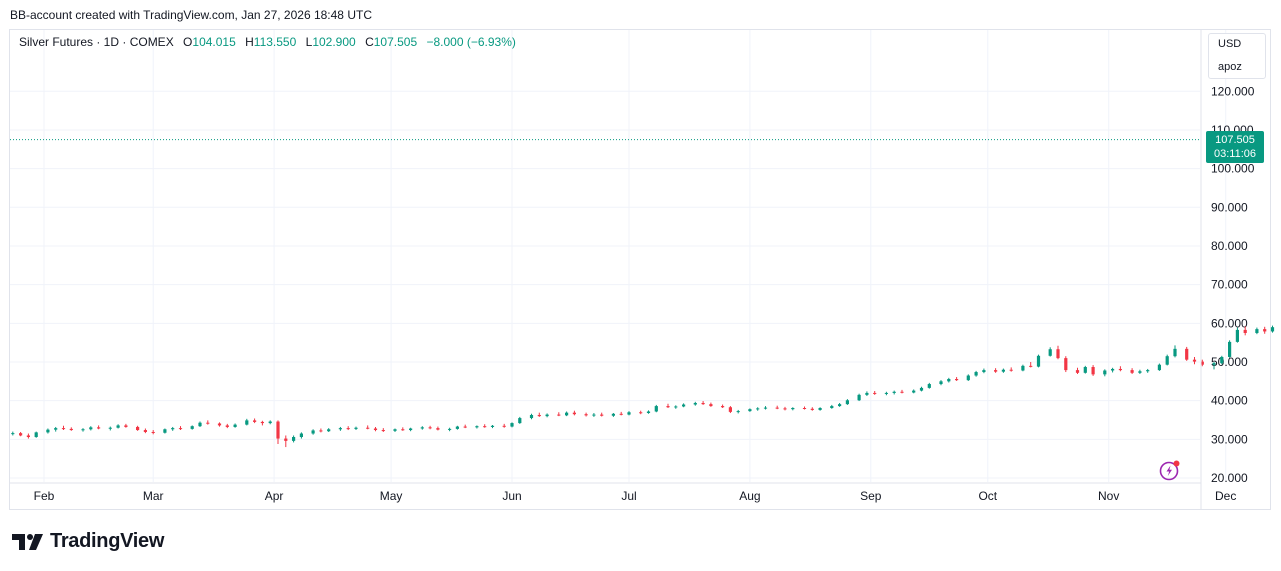  Describe the element at coordinates (249, 42) in the screenshot. I see `high-label: H` at that location.